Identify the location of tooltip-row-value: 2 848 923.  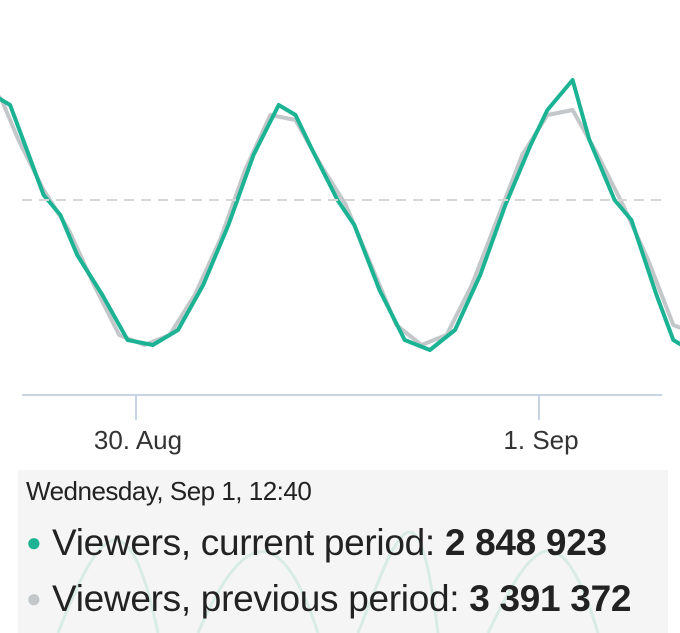
(525, 542).